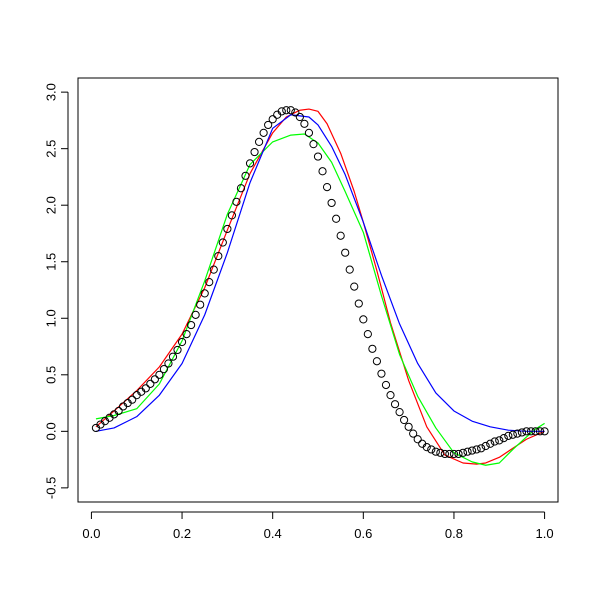 The image size is (600, 600). I want to click on x-tick-label: 0.4, so click(273, 533).